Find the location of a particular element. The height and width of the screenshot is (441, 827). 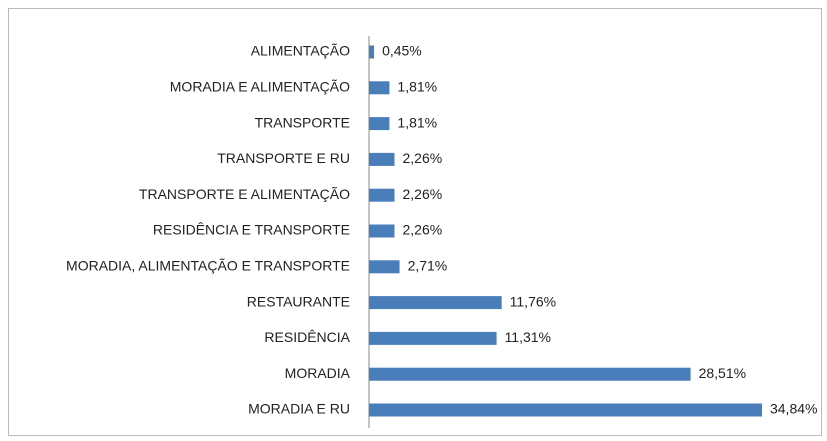

category-label: RESIDÊNCIA is located at coordinates (307, 337).